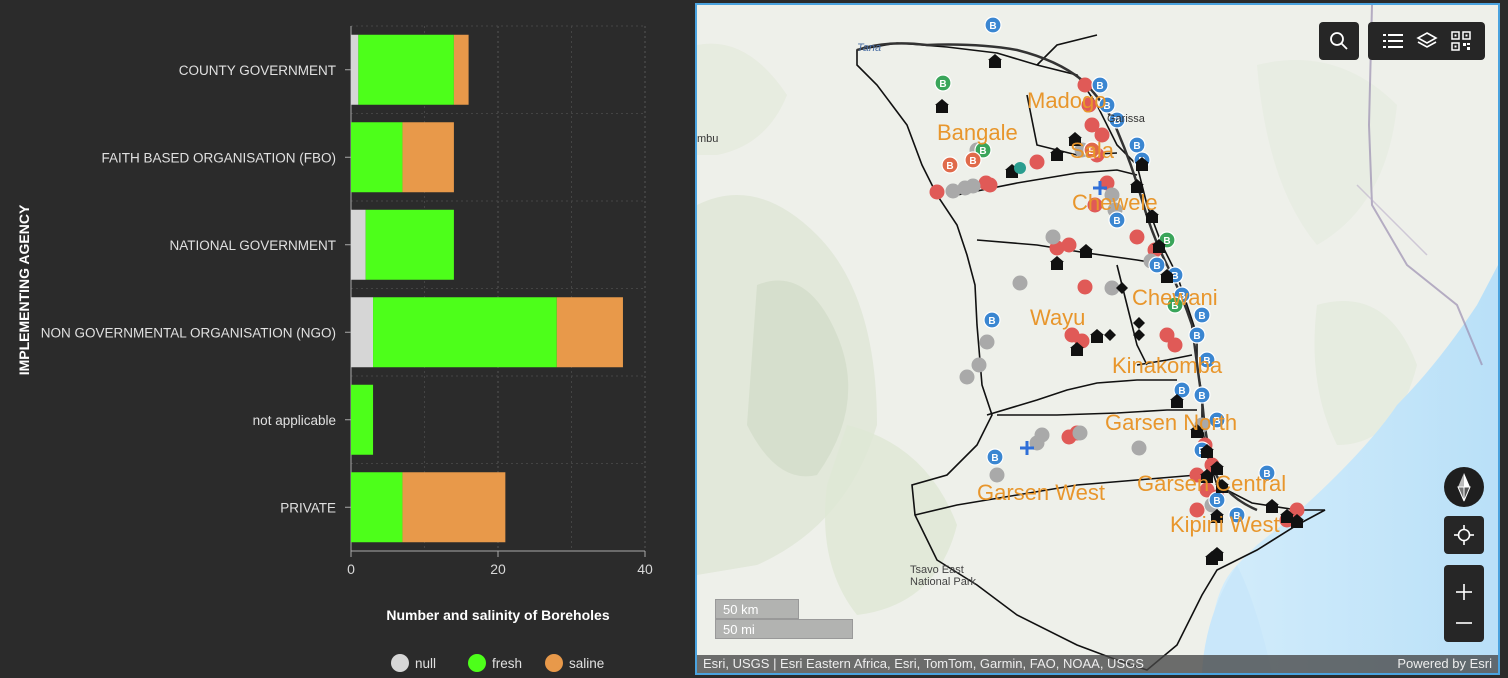 This screenshot has width=1508, height=678. What do you see at coordinates (1392, 41) in the screenshot?
I see `list-icon` at bounding box center [1392, 41].